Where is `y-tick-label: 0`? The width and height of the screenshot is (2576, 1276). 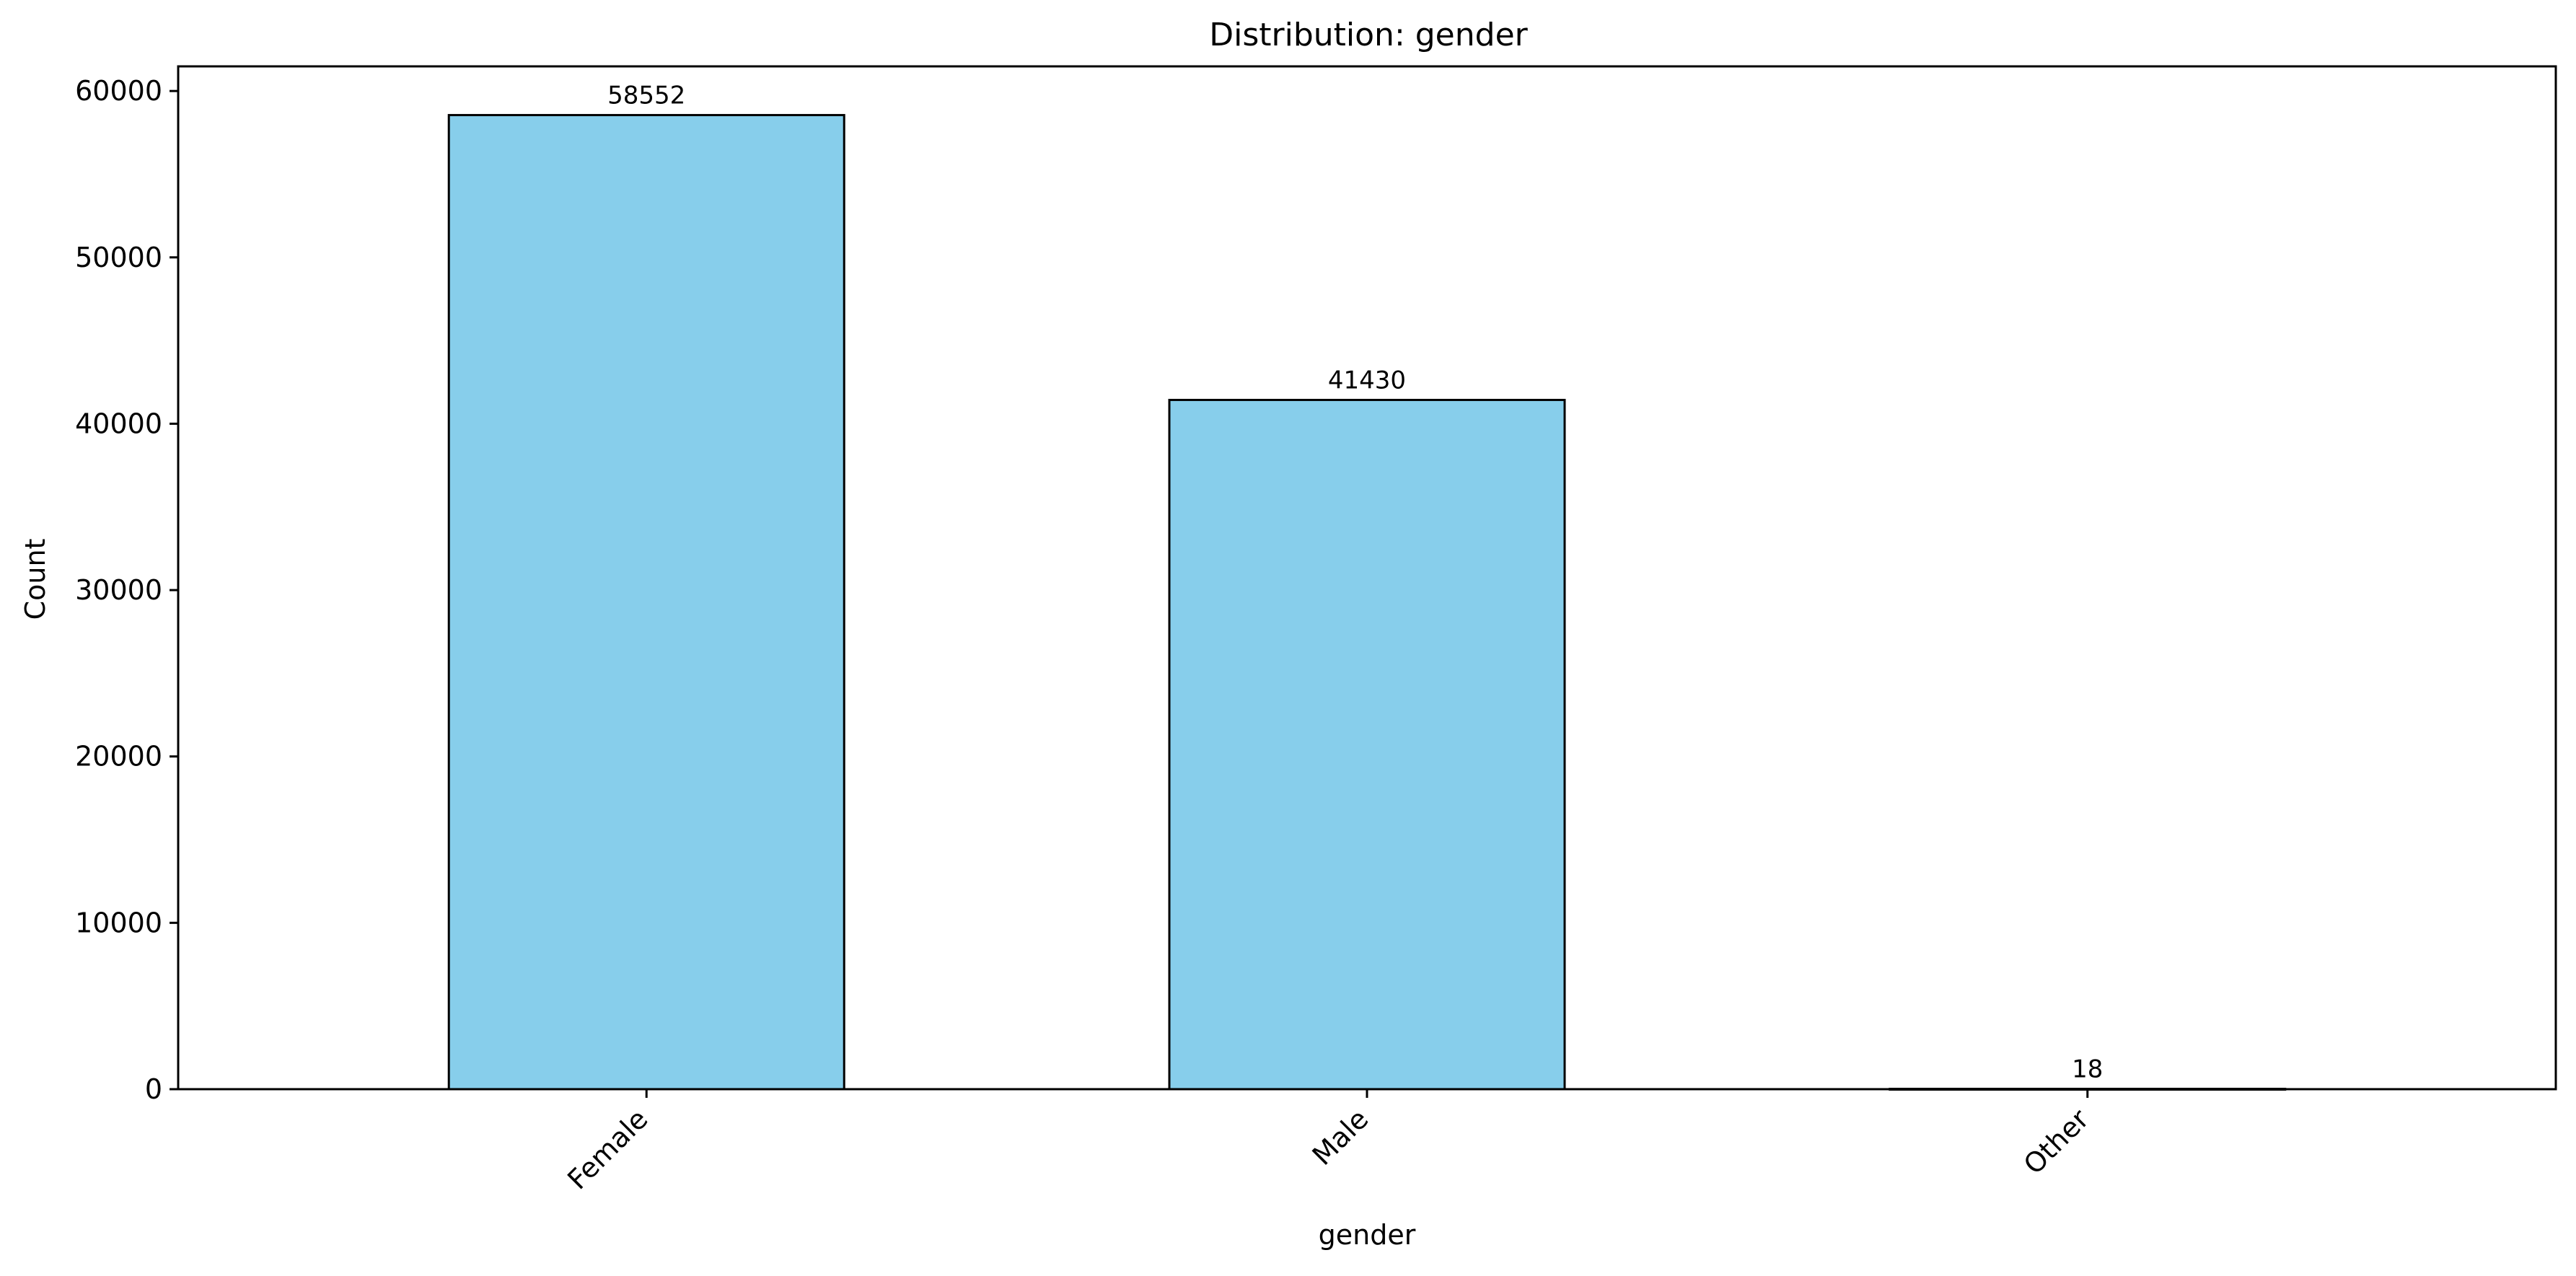 y-tick-label: 0 is located at coordinates (153, 1089).